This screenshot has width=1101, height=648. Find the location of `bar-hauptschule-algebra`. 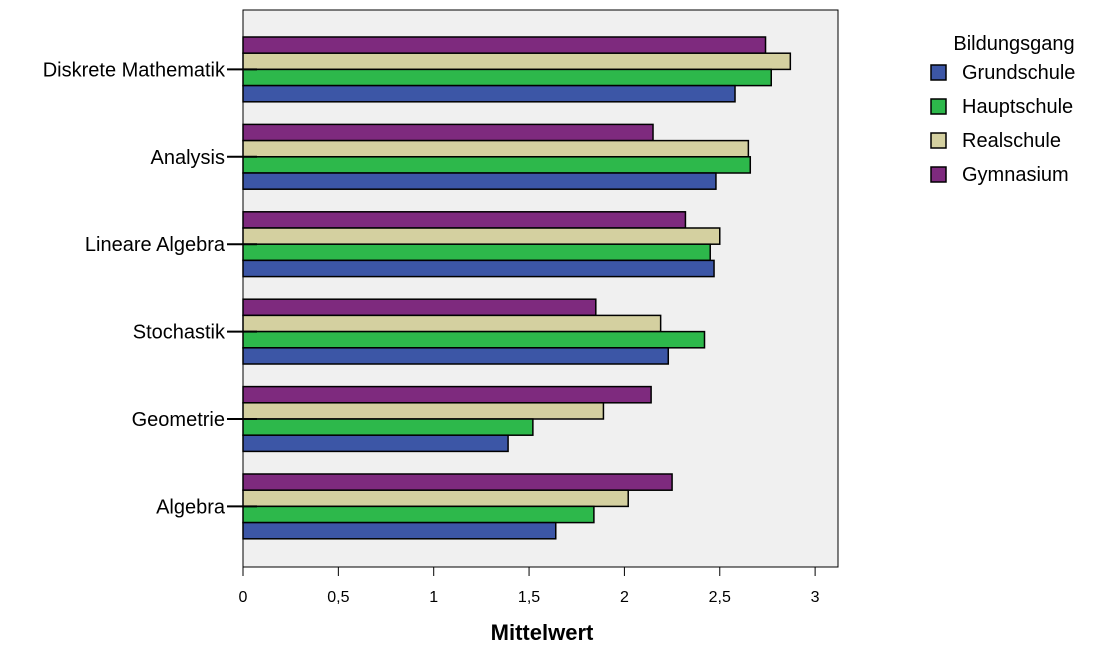

bar-hauptschule-algebra is located at coordinates (418, 514).